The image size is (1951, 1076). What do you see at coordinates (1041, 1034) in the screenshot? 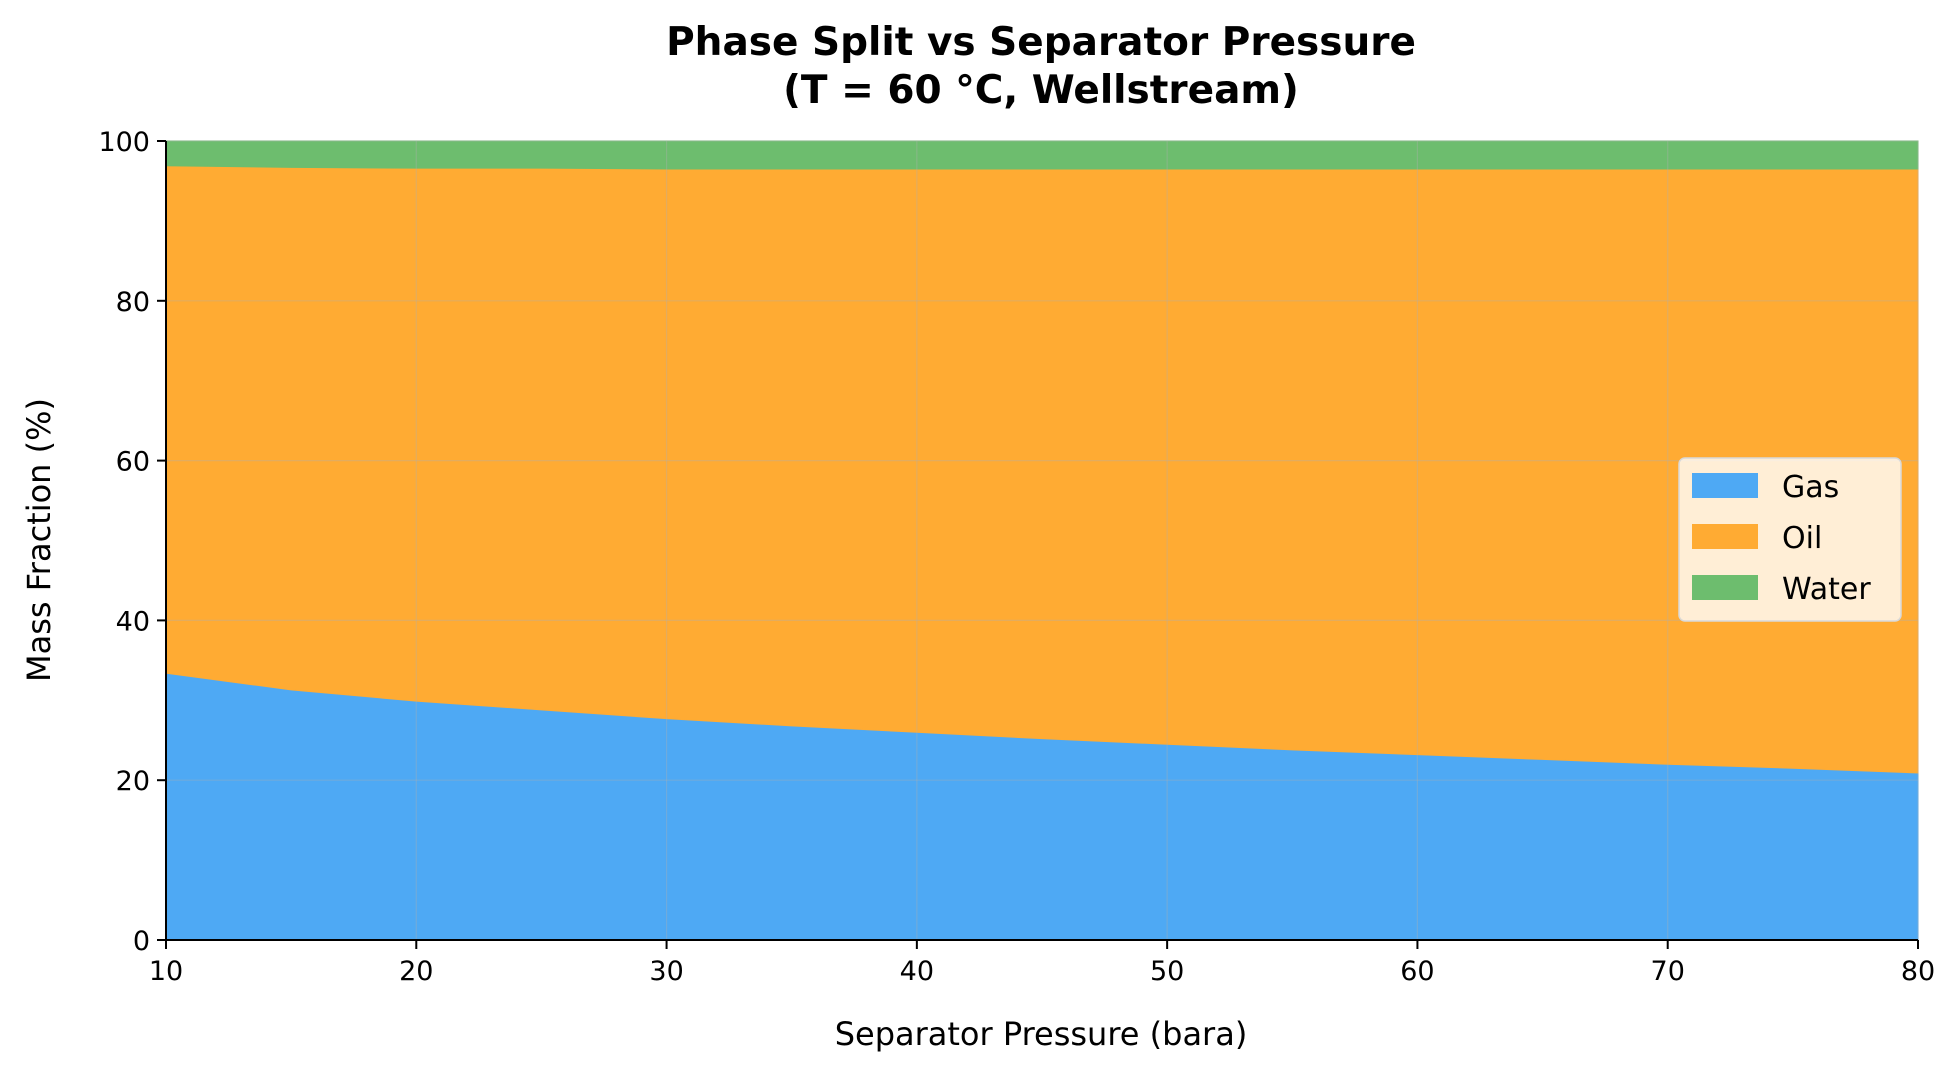
I see `x-axis-label: Separator Pressure (bara)` at bounding box center [1041, 1034].